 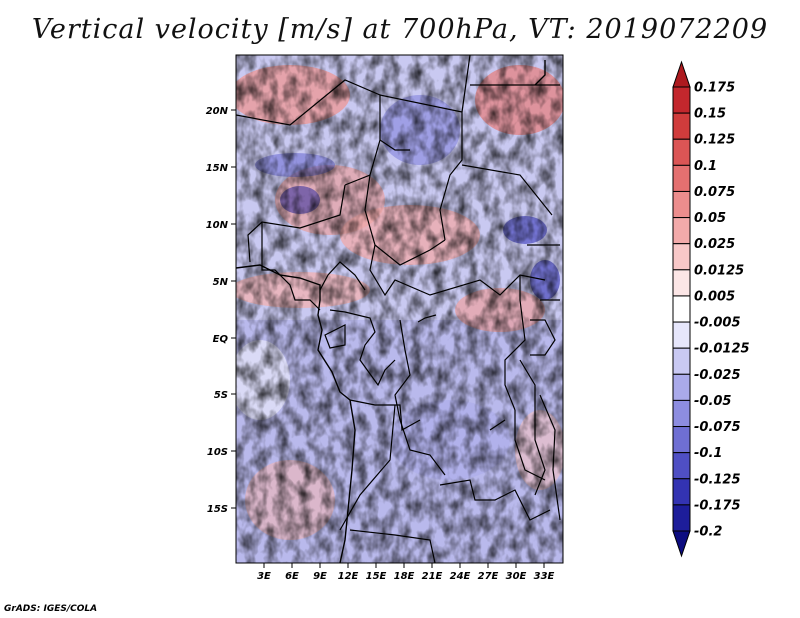 What do you see at coordinates (516, 576) in the screenshot?
I see `lon-label-30e: 30E` at bounding box center [516, 576].